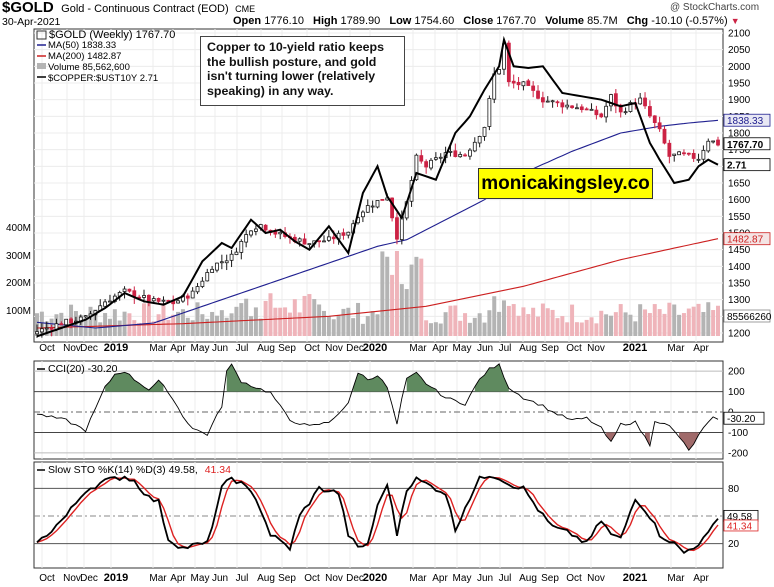 Image resolution: width=774 pixels, height=587 pixels. Describe the element at coordinates (18, 311) in the screenshot. I see `volume-tick-label: 100M` at that location.